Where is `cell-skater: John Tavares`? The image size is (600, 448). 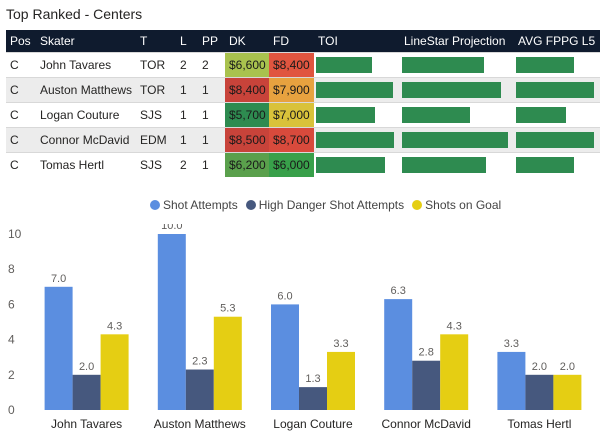
cell-skater: John Tavares is located at coordinates (86, 65).